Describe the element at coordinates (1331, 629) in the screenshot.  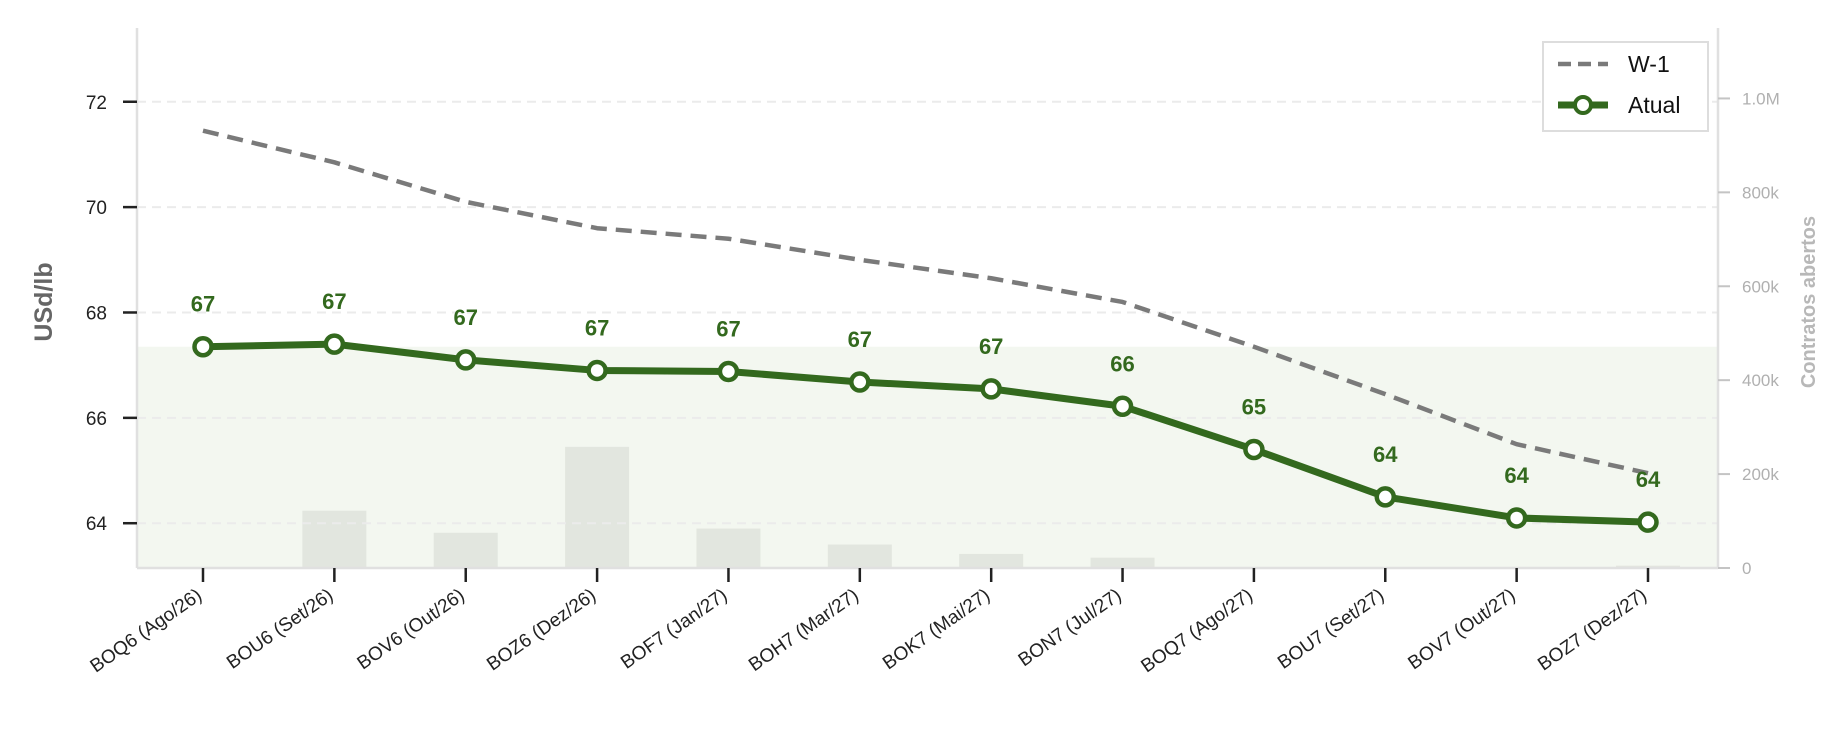
I see `x-tick-label: BOU7 (Set/27)` at that location.